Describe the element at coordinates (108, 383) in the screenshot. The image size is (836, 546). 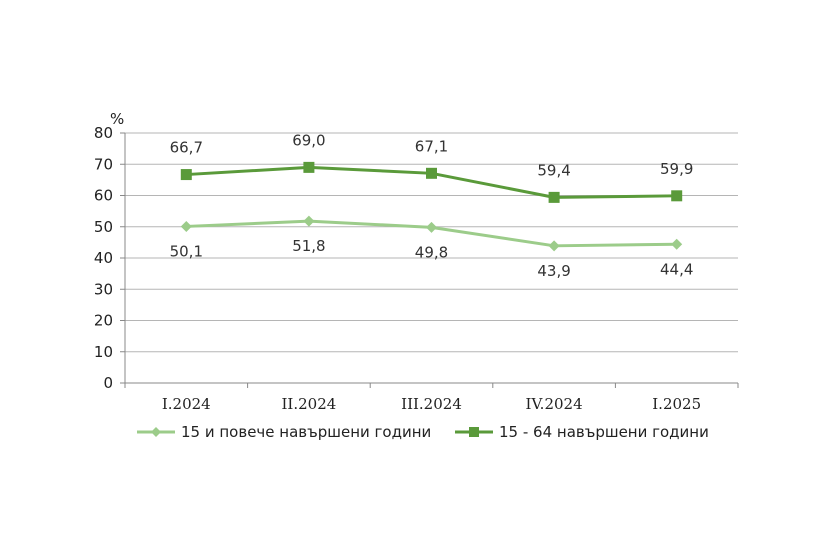
I see `y-tick-label: 0` at that location.